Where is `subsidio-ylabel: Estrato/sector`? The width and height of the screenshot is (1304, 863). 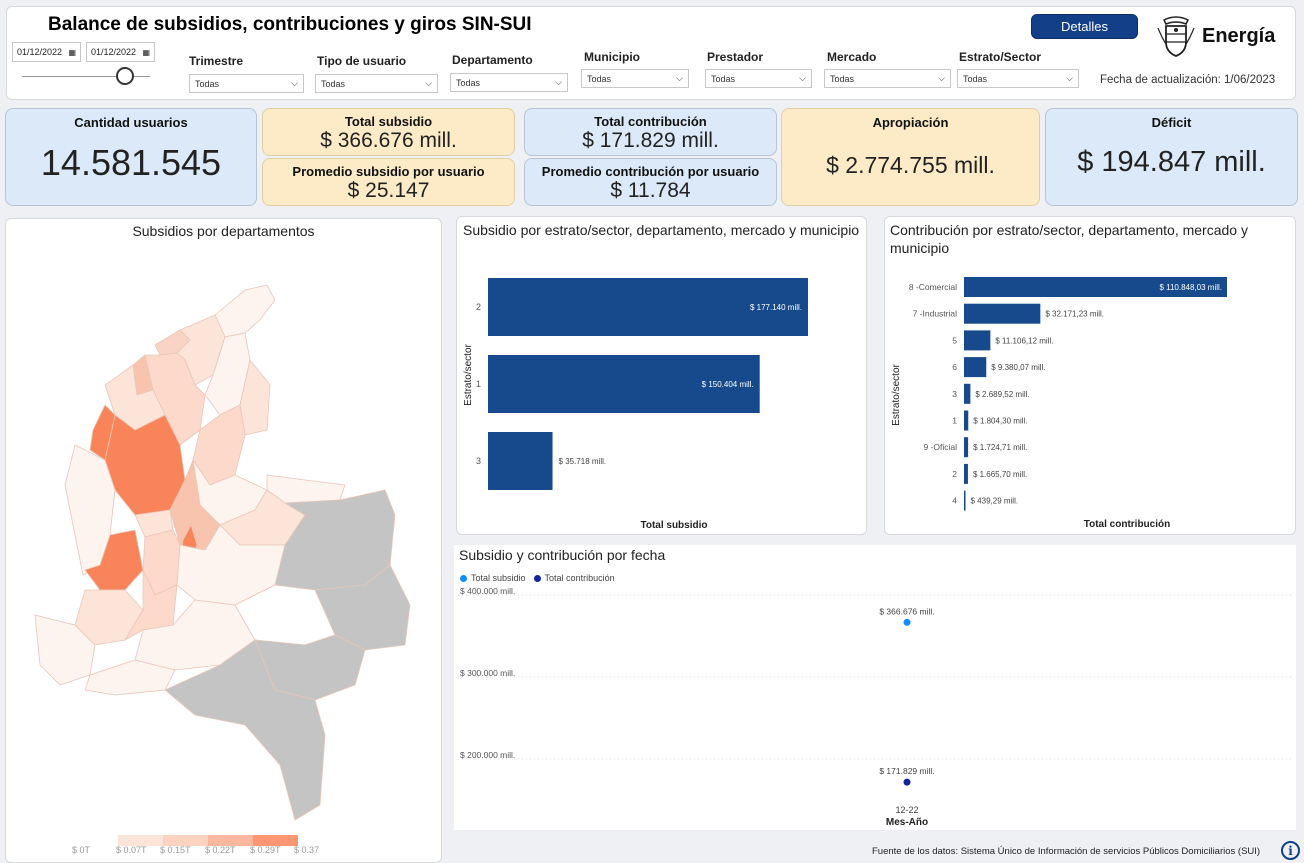
subsidio-ylabel: Estrato/sector is located at coordinates (468, 374).